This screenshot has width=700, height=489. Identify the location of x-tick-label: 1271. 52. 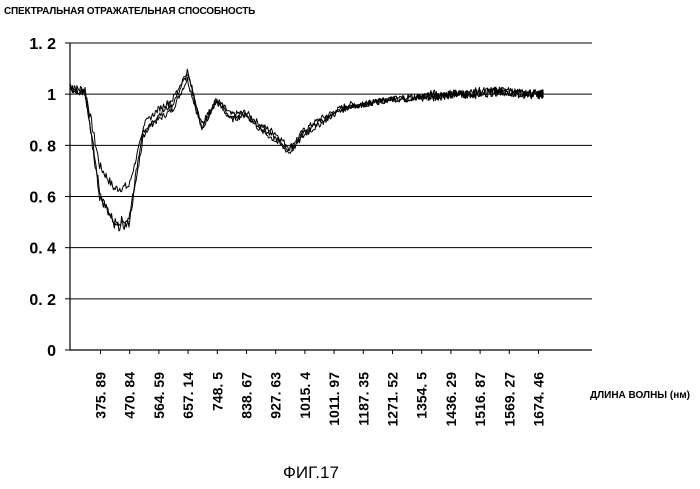
(393, 399).